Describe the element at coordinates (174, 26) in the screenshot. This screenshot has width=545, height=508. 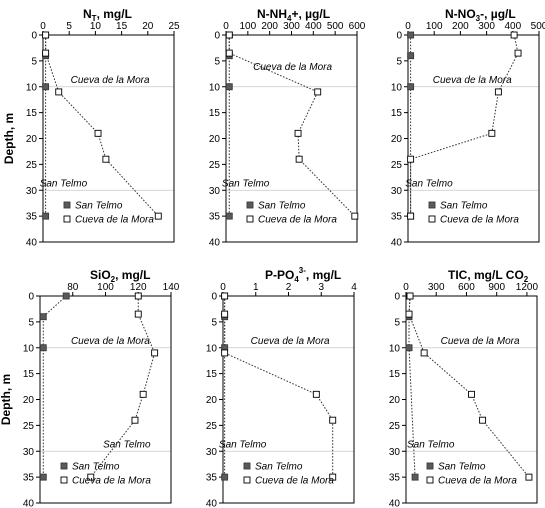
I see `x-tick-label: 25` at that location.